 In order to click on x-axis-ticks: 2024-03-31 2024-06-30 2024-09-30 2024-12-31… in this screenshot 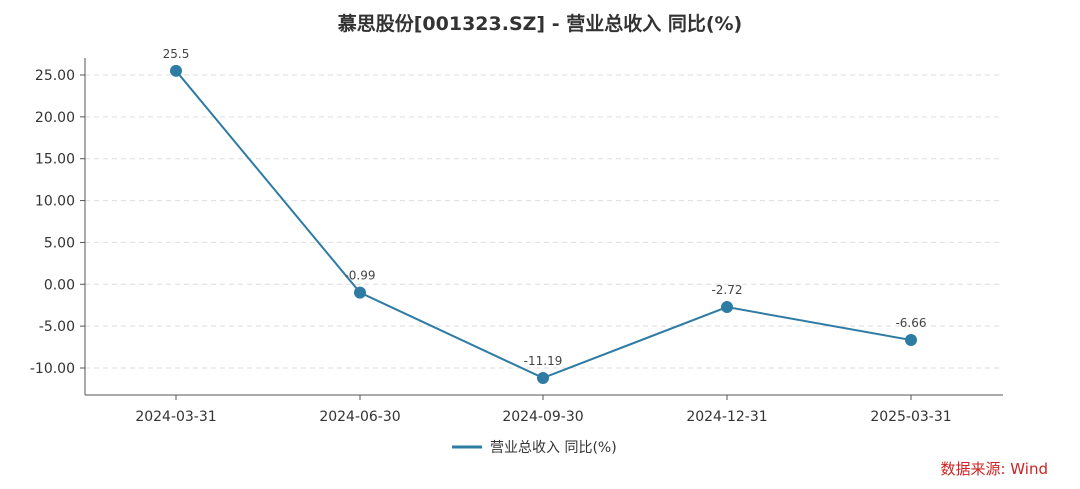, I will do `click(543, 410)`.